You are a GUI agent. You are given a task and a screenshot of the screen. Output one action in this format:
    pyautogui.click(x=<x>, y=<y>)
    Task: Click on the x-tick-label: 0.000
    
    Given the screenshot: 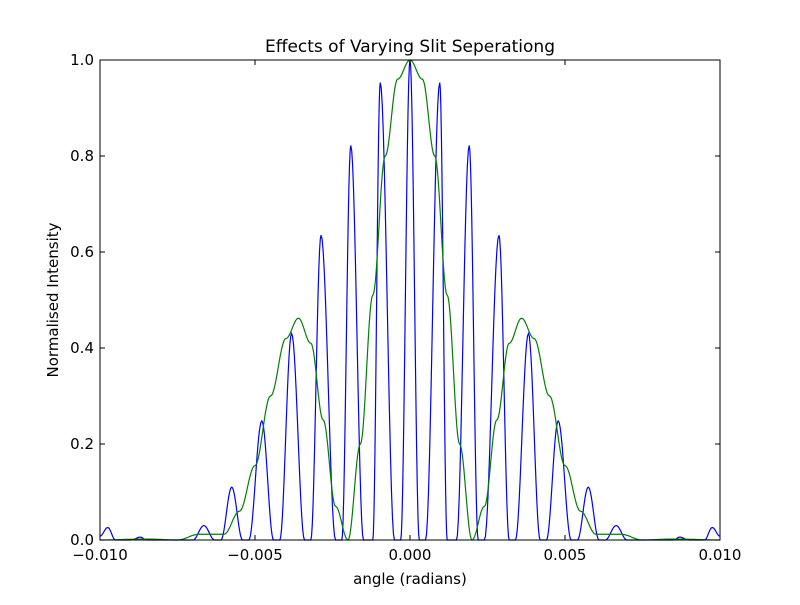 What is the action you would take?
    pyautogui.click(x=410, y=555)
    